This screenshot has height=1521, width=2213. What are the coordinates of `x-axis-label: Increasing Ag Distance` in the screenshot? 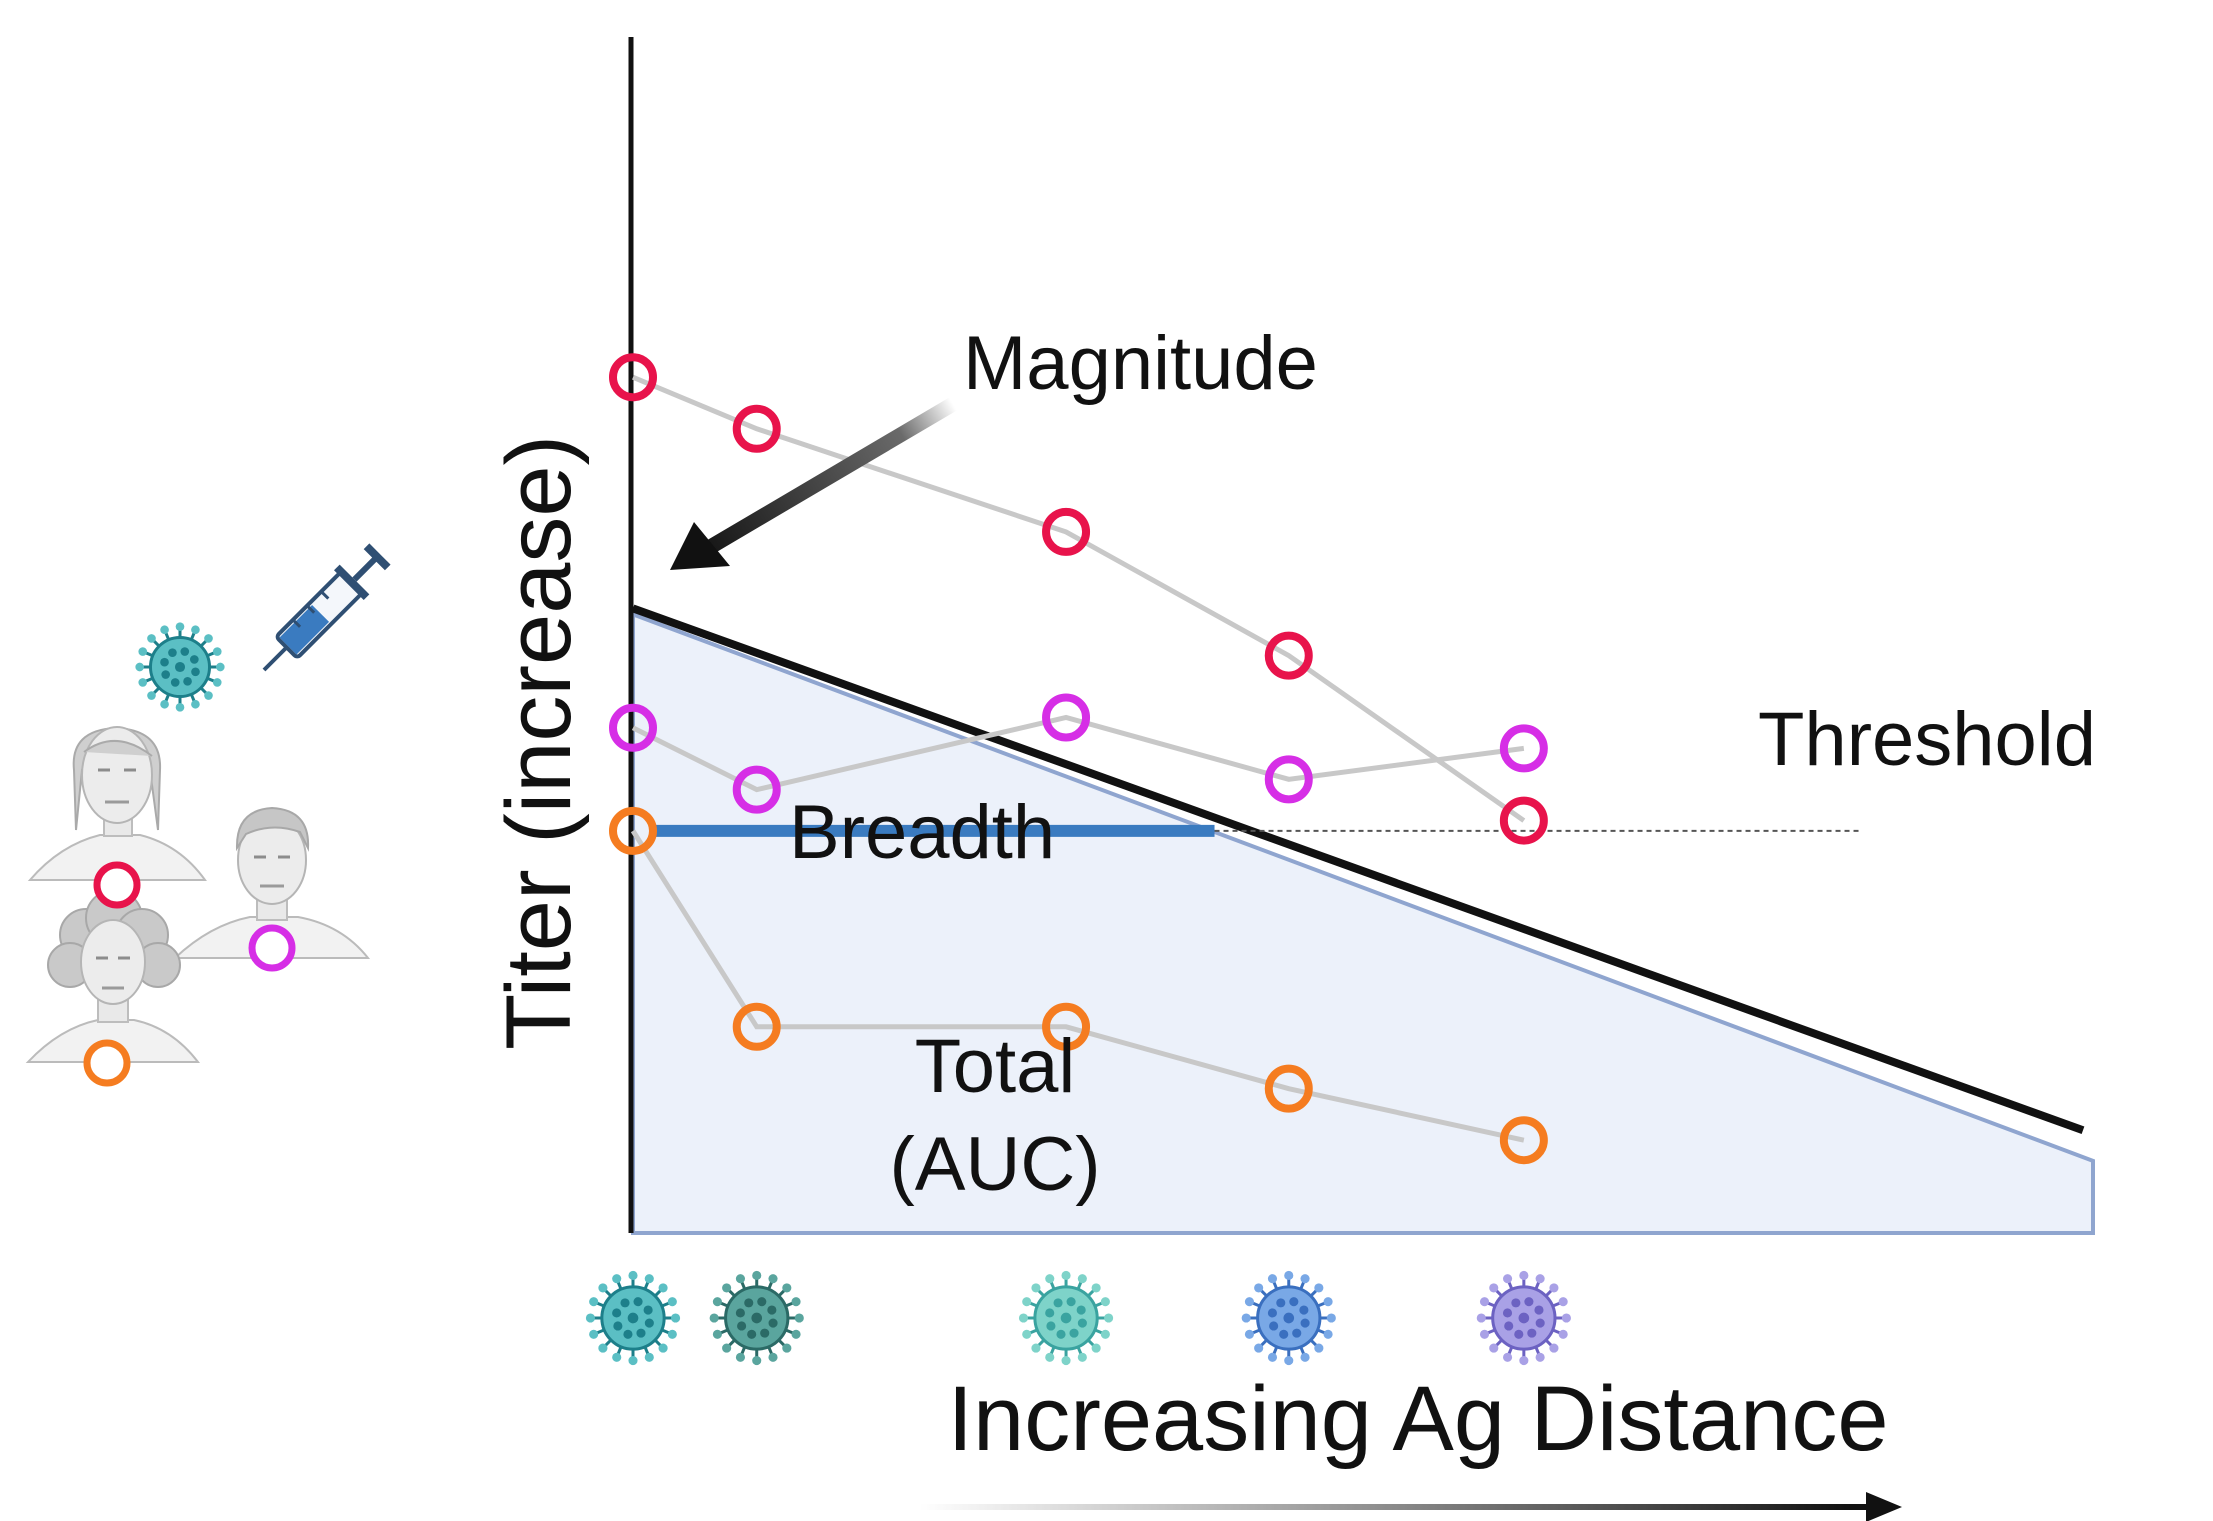 It's located at (1418, 1419).